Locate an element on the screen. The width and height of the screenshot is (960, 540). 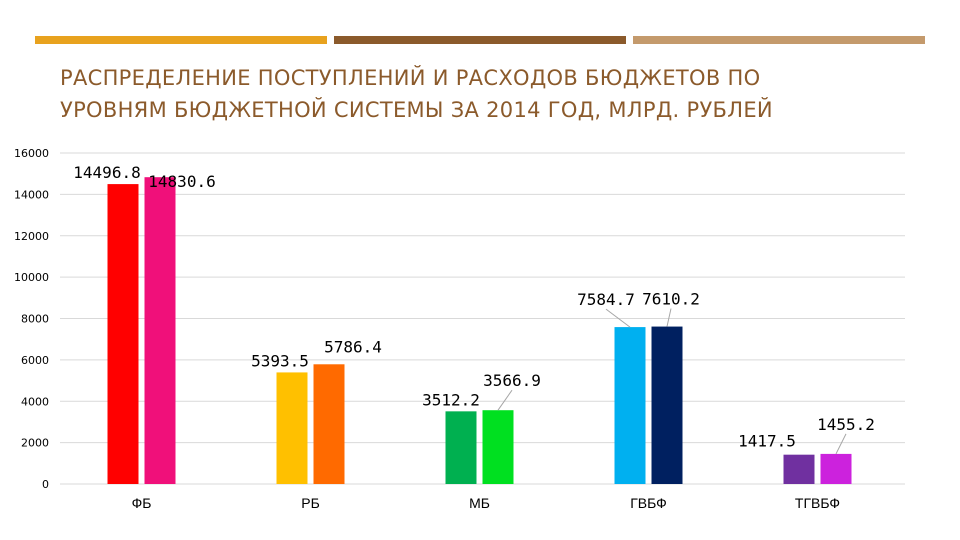
data-label: 5393.5 is located at coordinates (280, 360).